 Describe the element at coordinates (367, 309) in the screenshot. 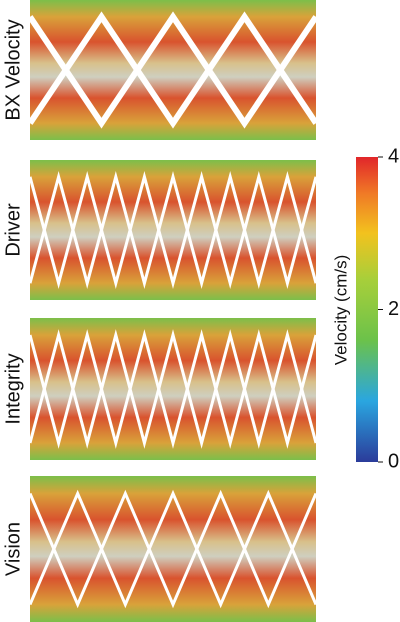

I see `colorbar` at that location.